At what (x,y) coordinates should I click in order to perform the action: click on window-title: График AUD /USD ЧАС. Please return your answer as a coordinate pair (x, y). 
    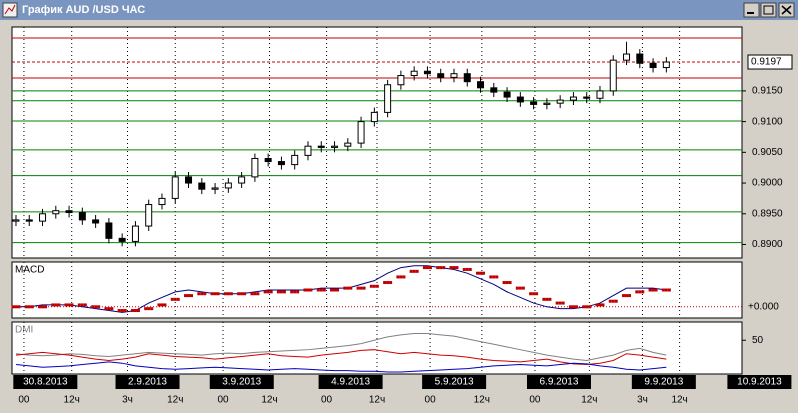
    Looking at the image, I should click on (83, 10).